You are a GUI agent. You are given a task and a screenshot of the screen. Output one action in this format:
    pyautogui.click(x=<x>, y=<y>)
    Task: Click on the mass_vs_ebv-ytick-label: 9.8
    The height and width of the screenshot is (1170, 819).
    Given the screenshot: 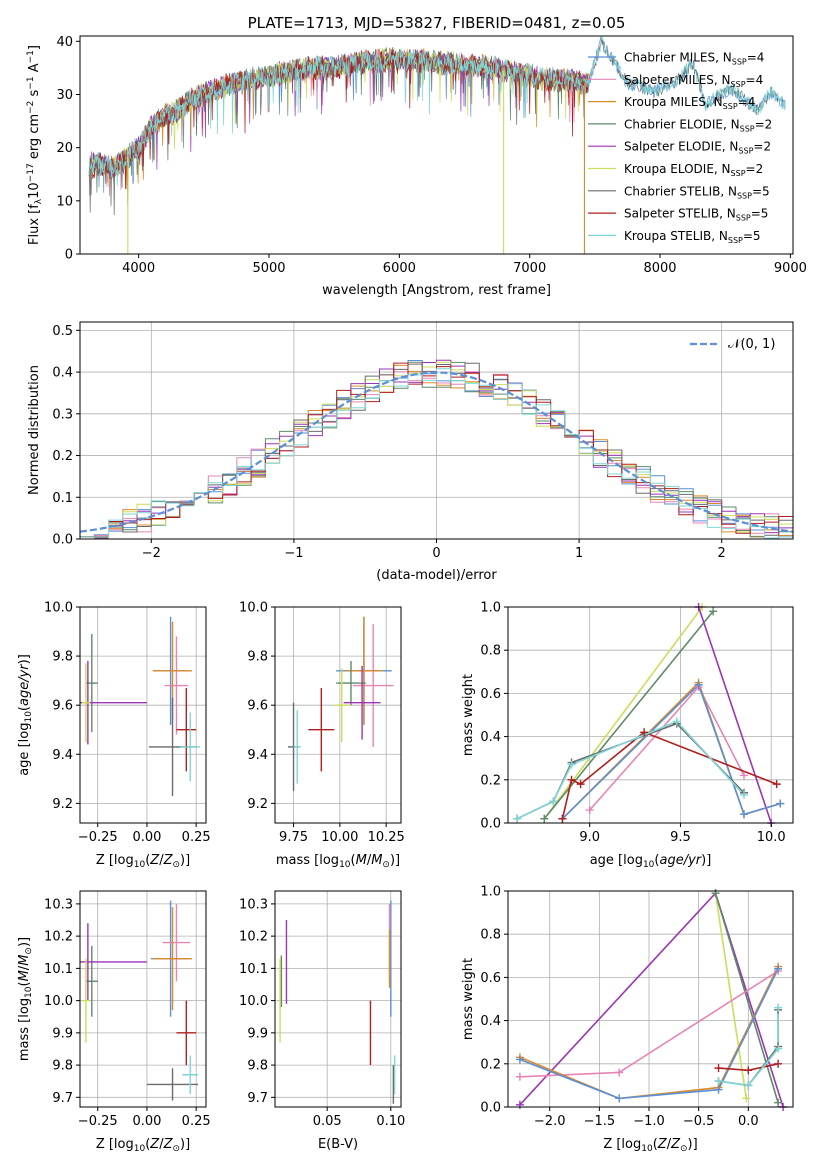 What is the action you would take?
    pyautogui.click(x=257, y=1066)
    